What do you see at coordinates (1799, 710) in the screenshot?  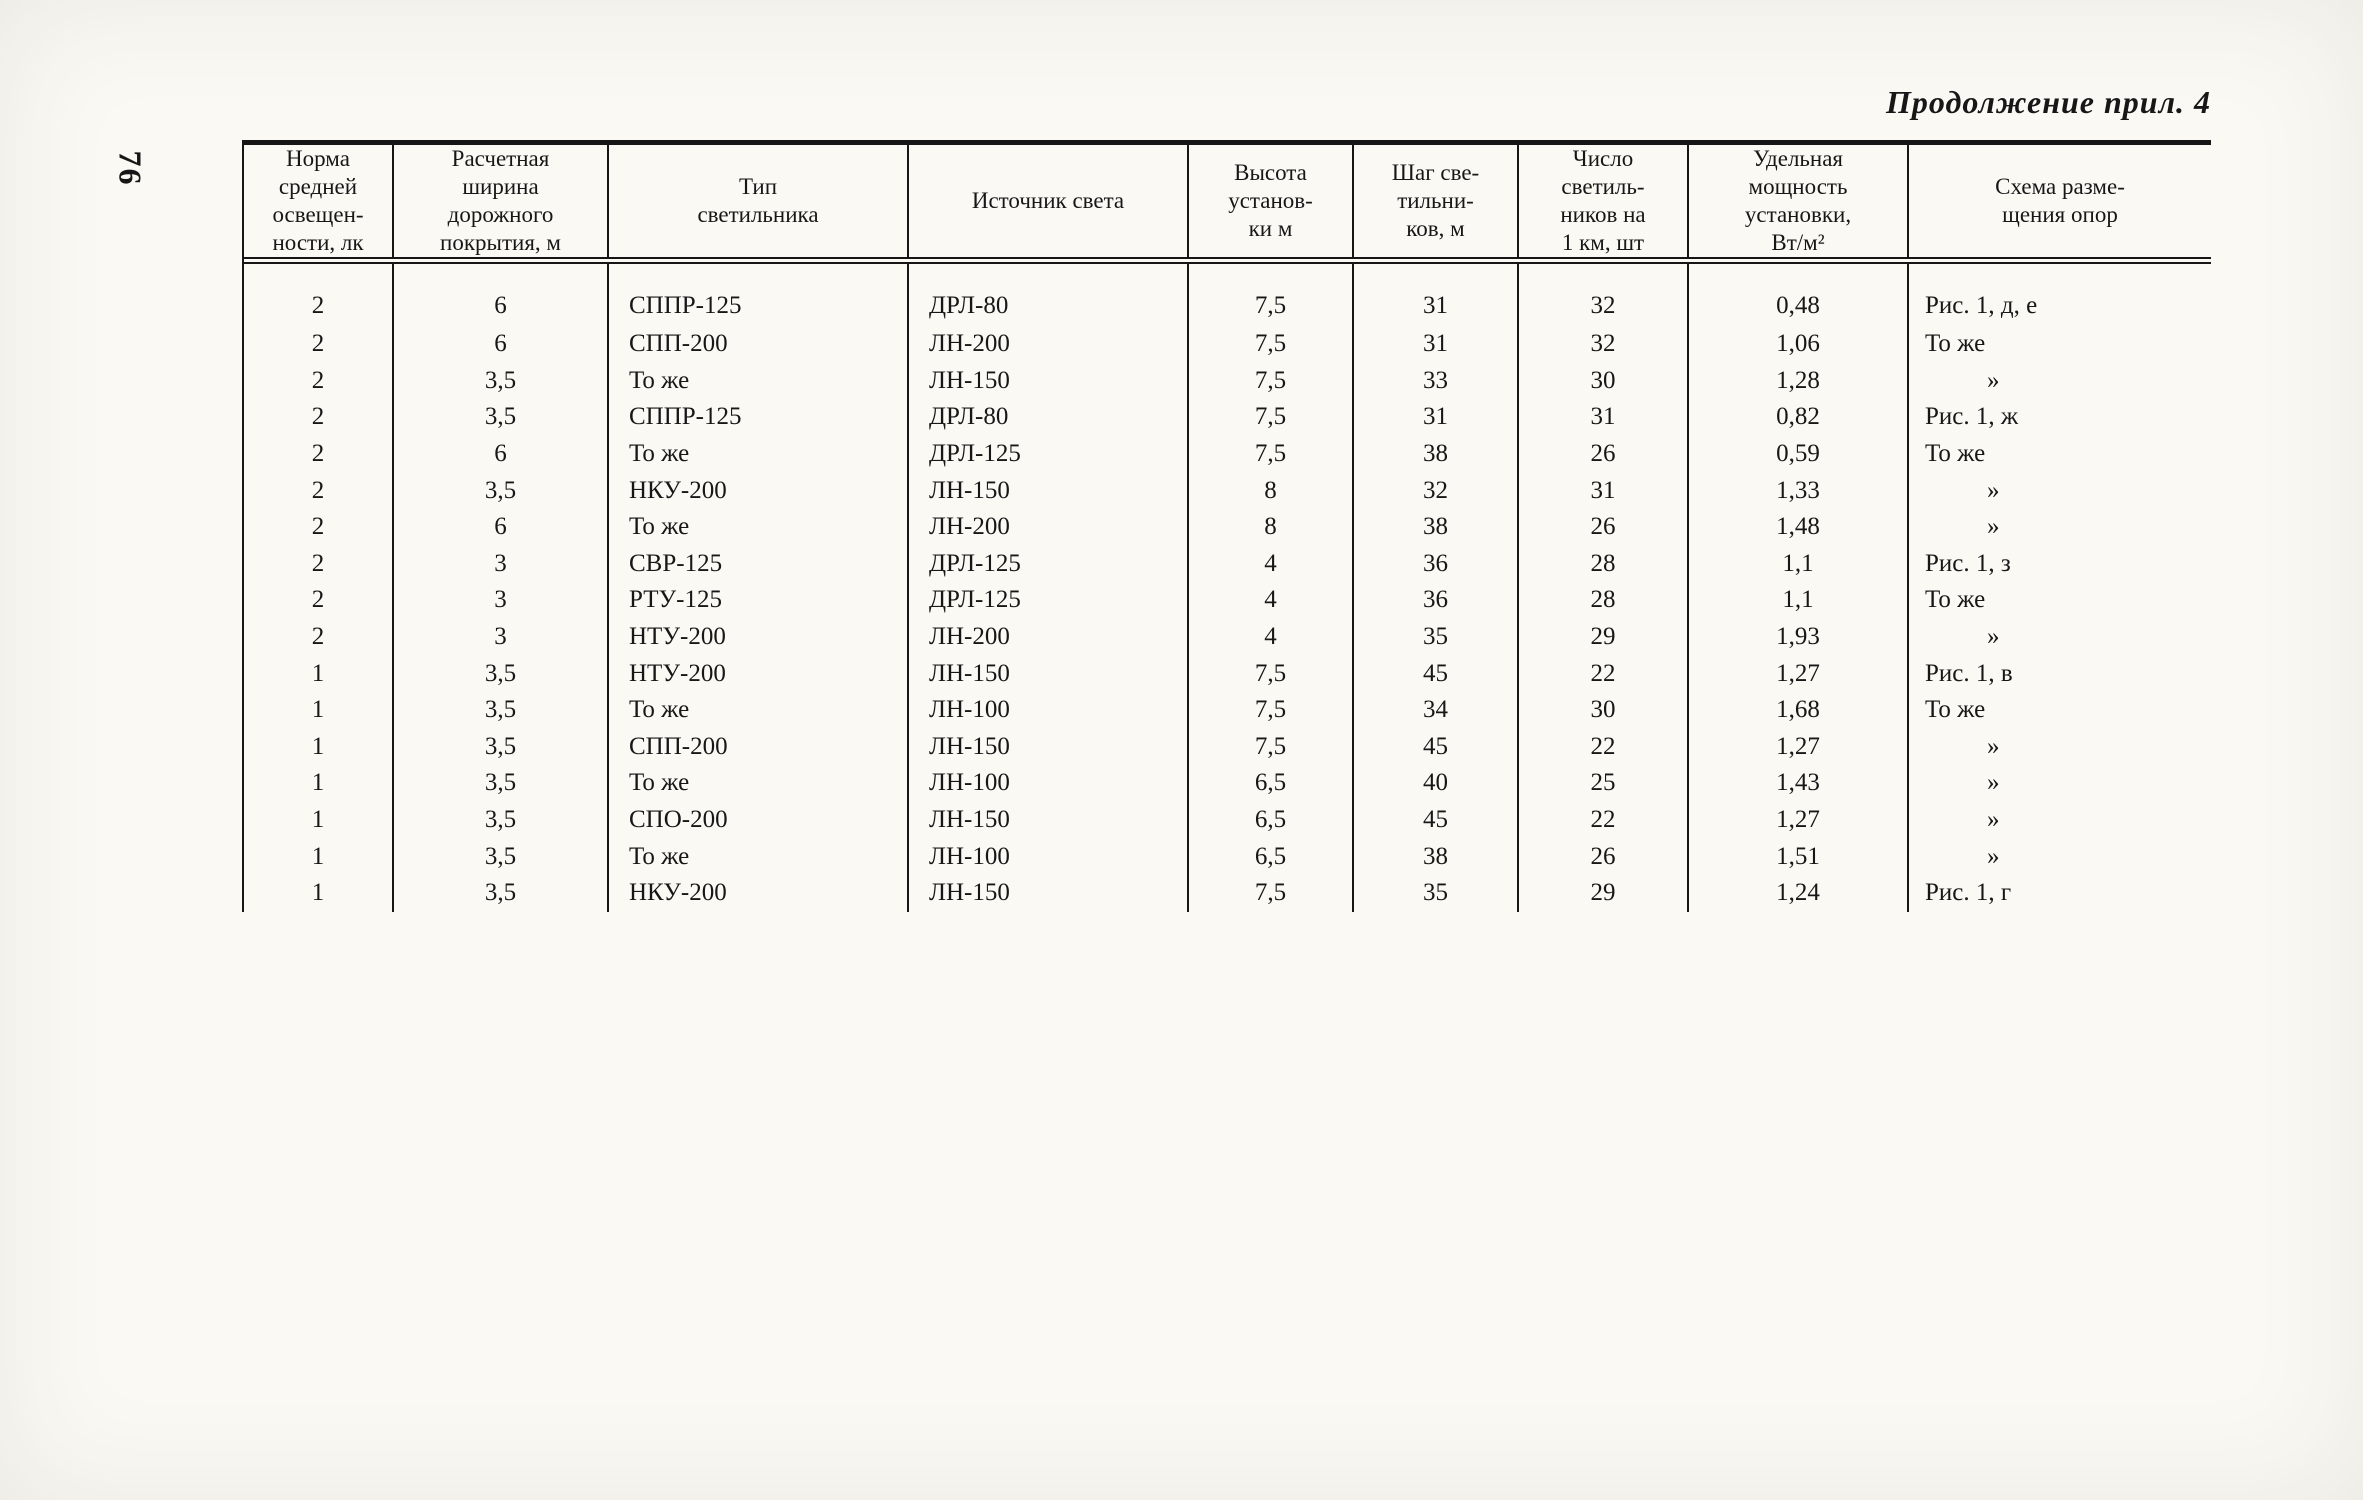 I see `table-cell: 1,68` at bounding box center [1799, 710].